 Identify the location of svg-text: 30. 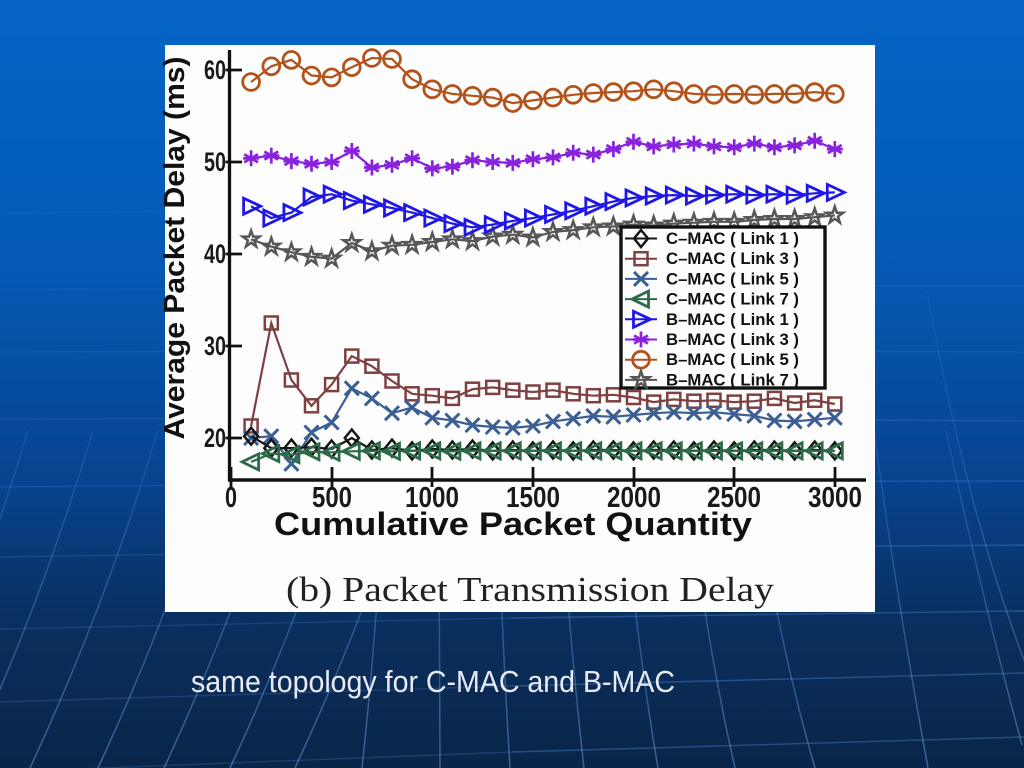
(215, 346).